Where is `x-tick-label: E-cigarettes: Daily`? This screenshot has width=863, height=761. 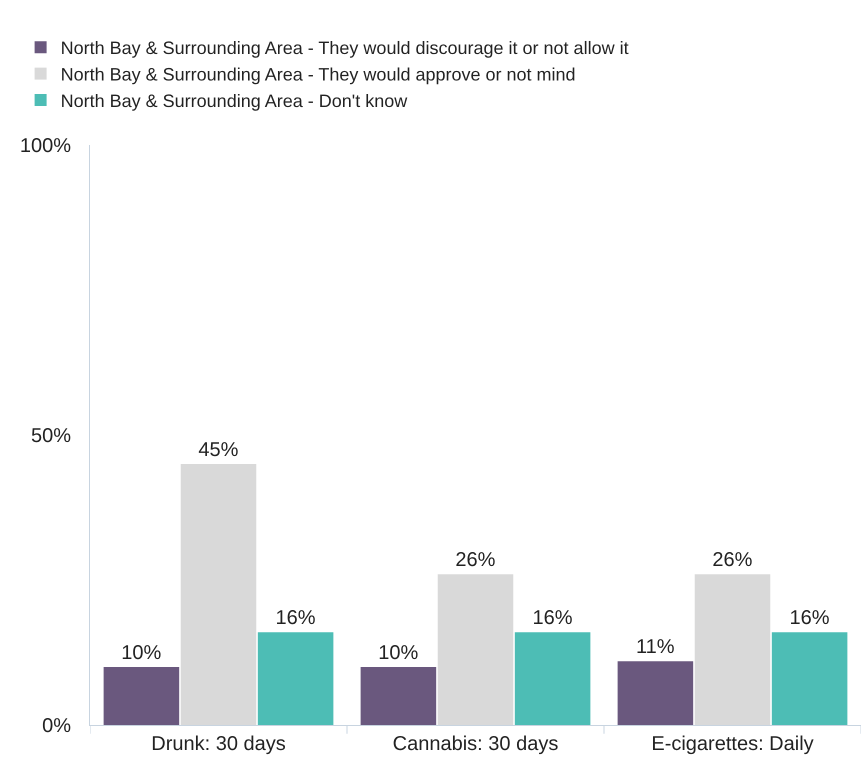 x-tick-label: E-cigarettes: Daily is located at coordinates (732, 744).